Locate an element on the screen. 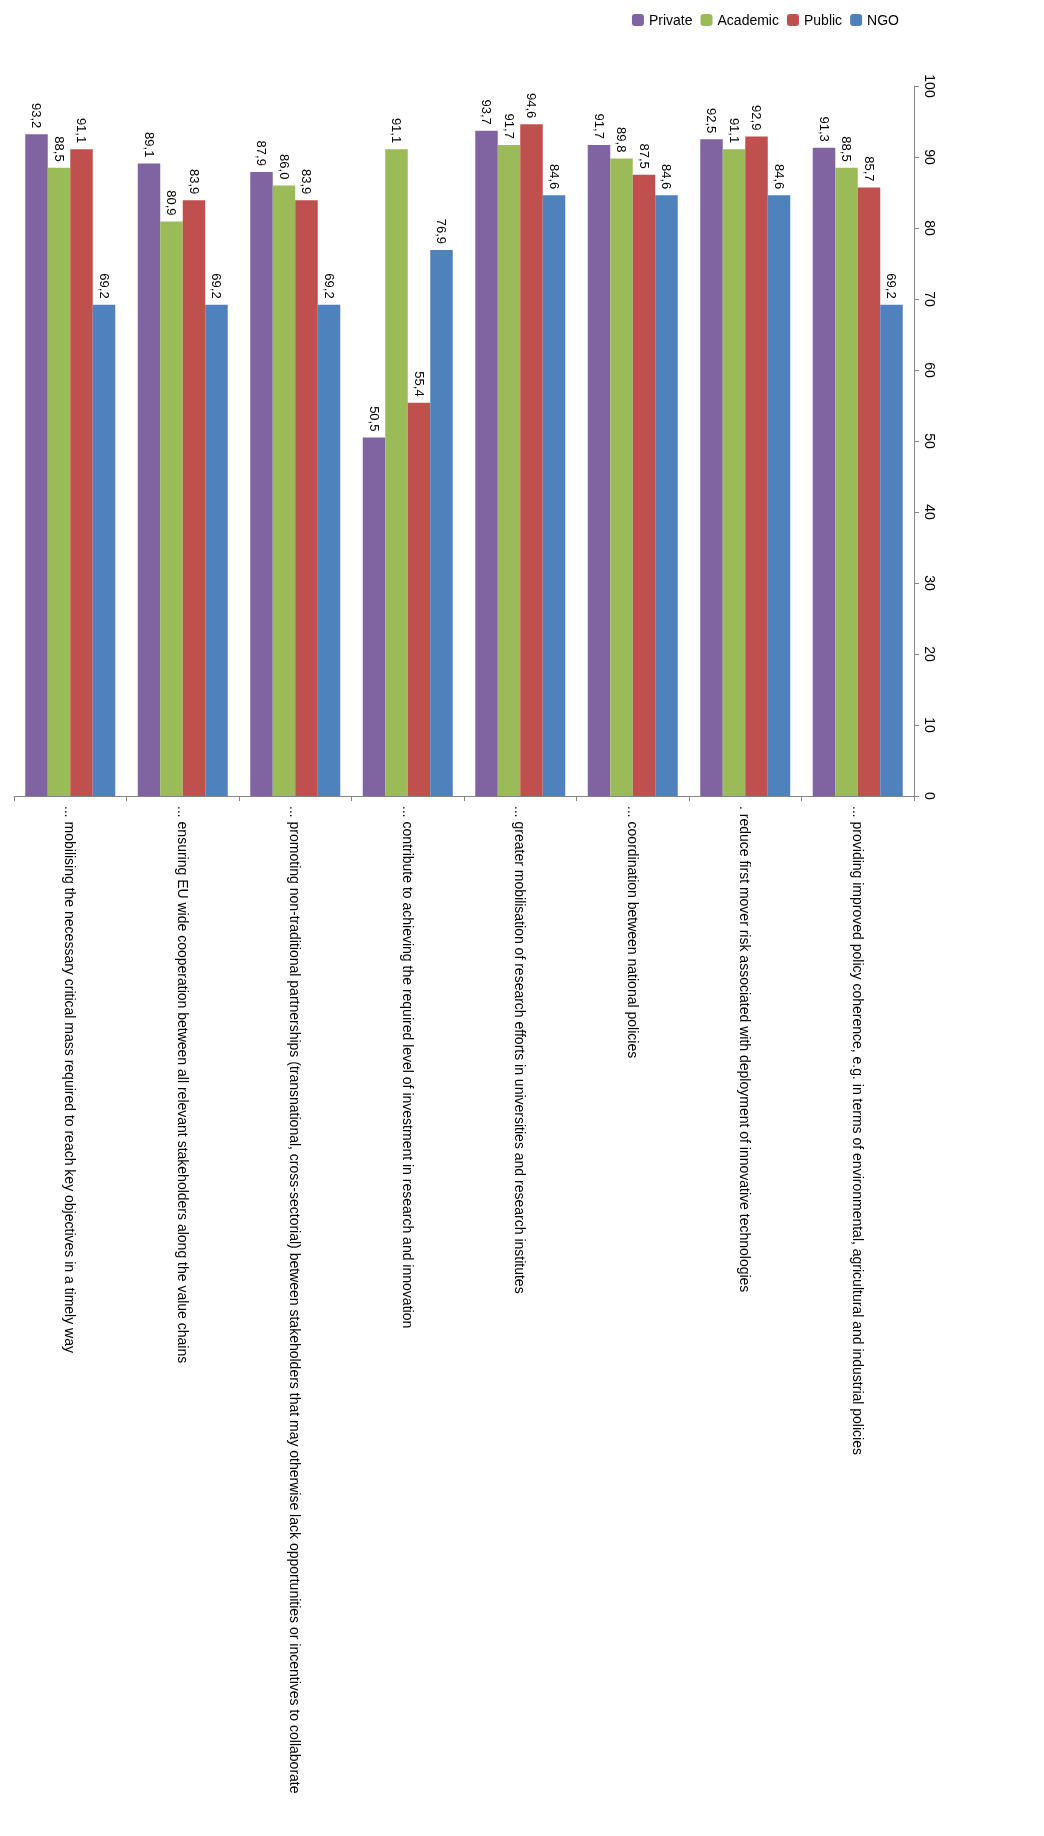 The height and width of the screenshot is (1836, 1044). x-tick-label: ... ensuring EU wide cooperation between all relevant stakeholders along the value chains is located at coordinates (182, 1085).